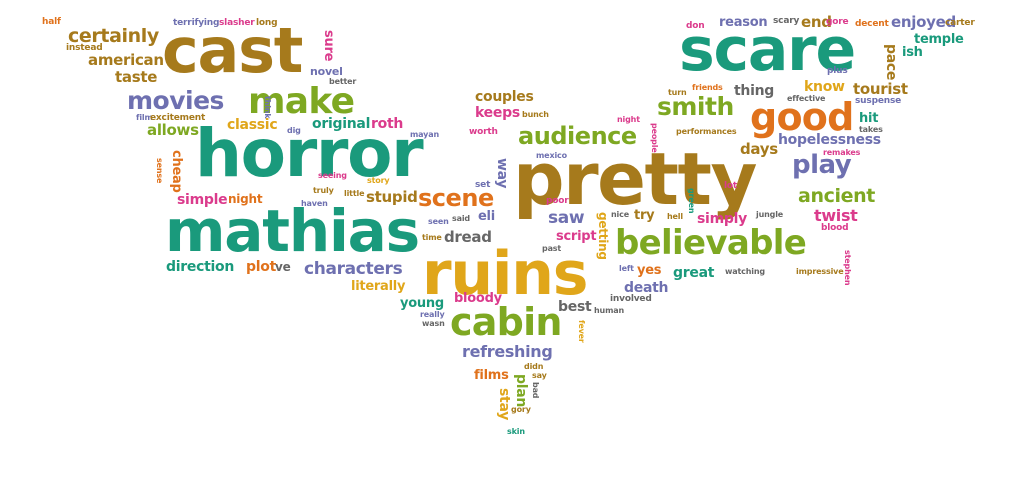 The width and height of the screenshot is (1023, 504). Describe the element at coordinates (754, 91) in the screenshot. I see `word: thing` at that location.